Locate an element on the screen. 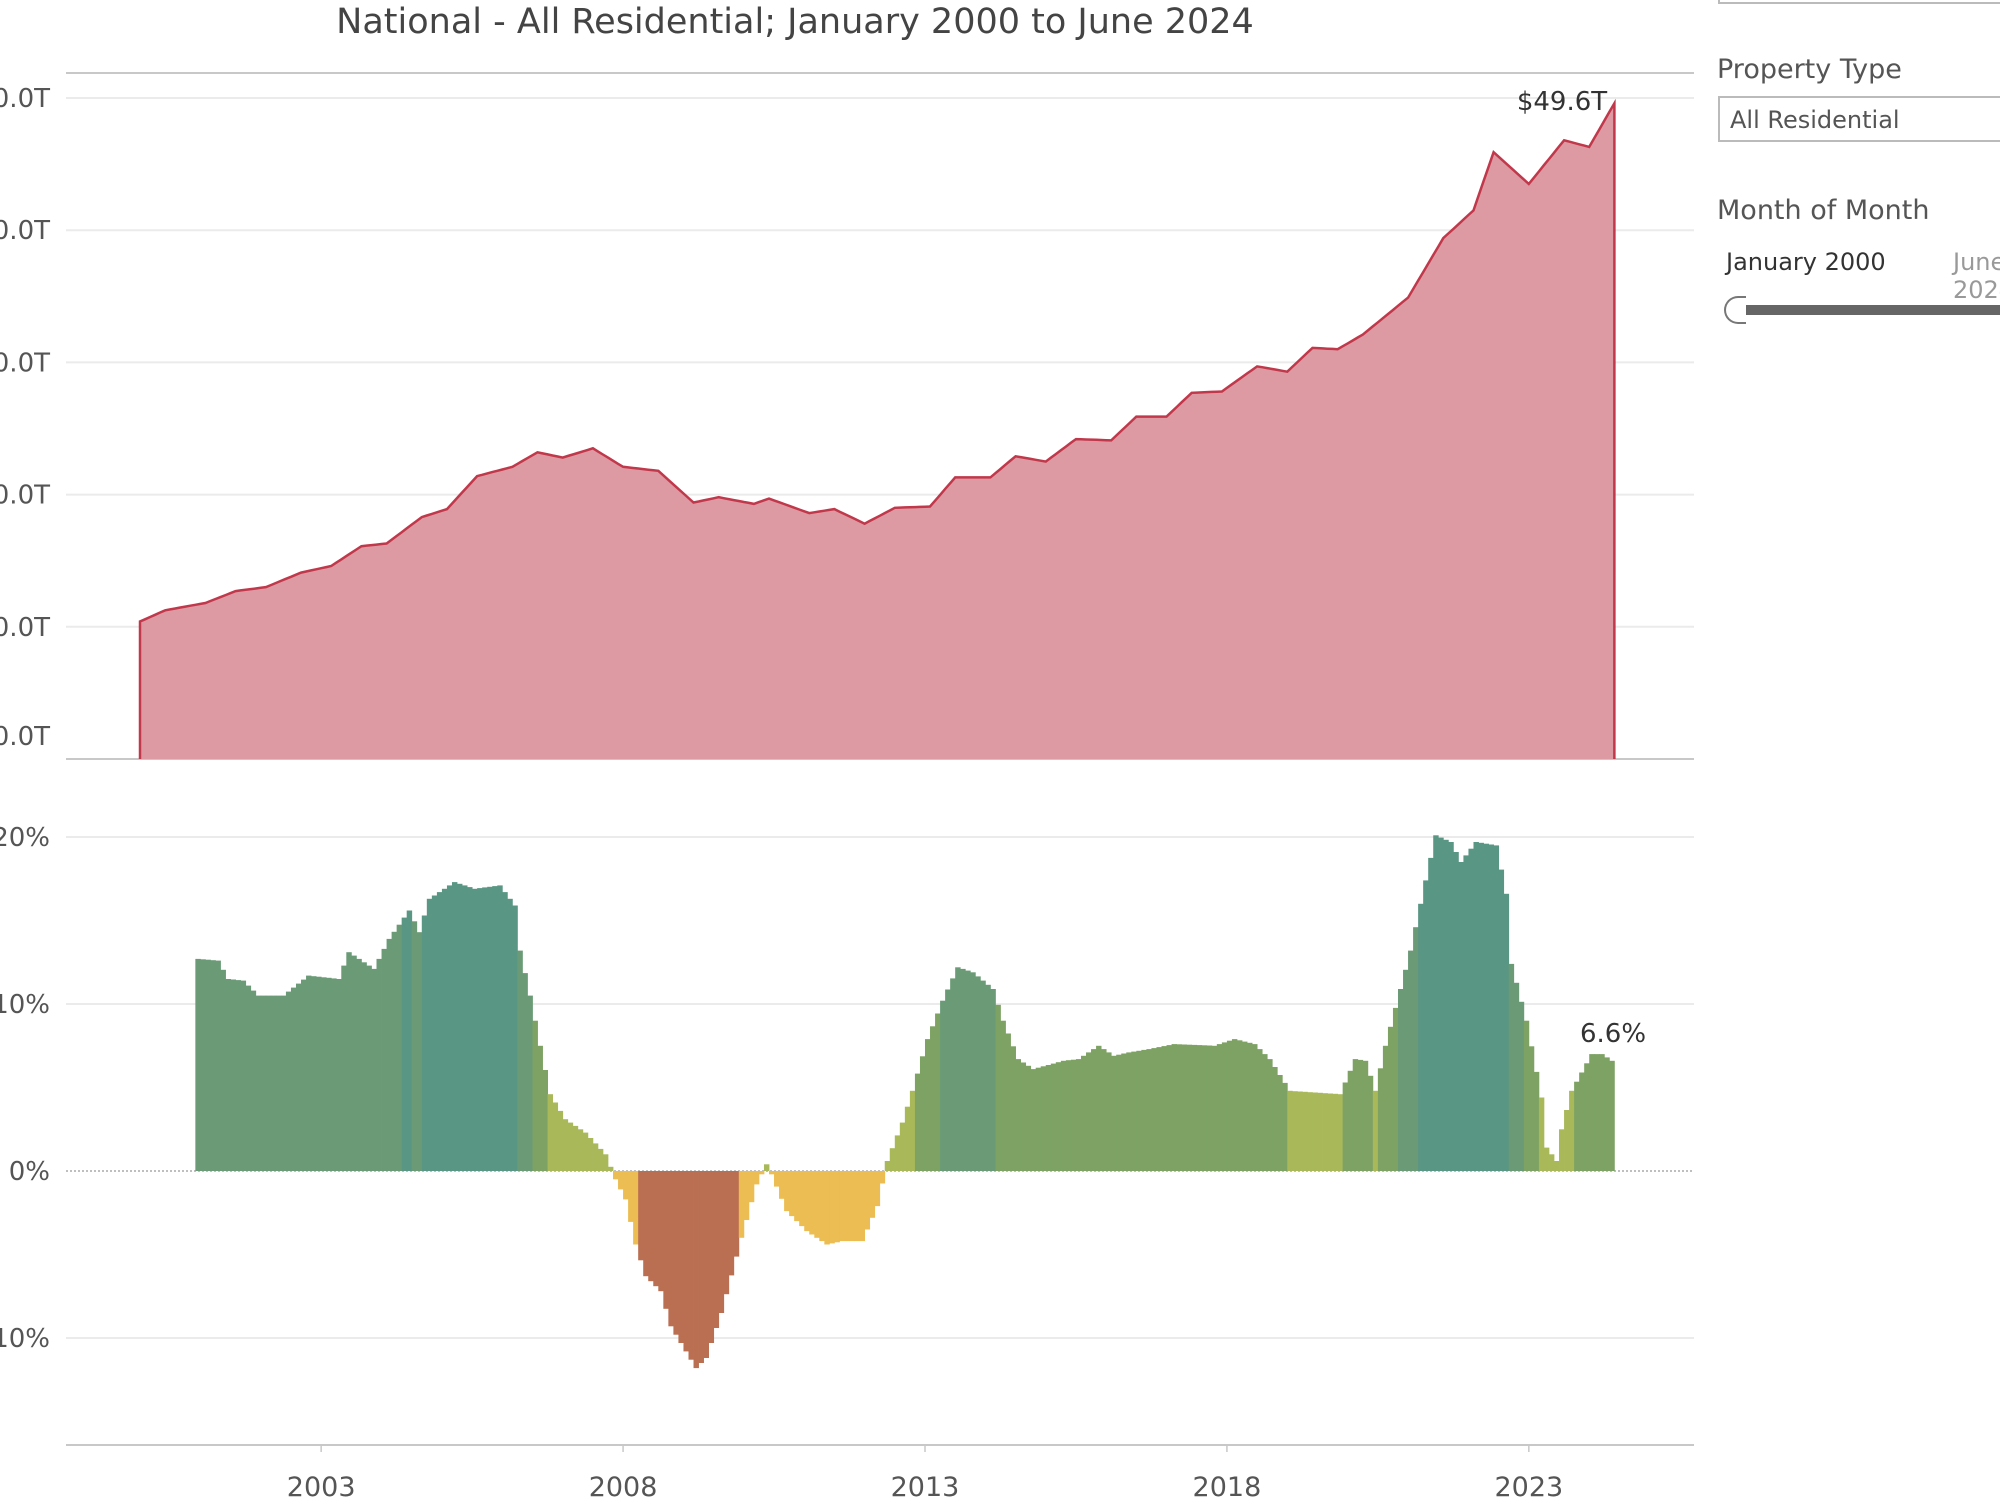  range-start-label: January 2000 is located at coordinates (1806, 262).